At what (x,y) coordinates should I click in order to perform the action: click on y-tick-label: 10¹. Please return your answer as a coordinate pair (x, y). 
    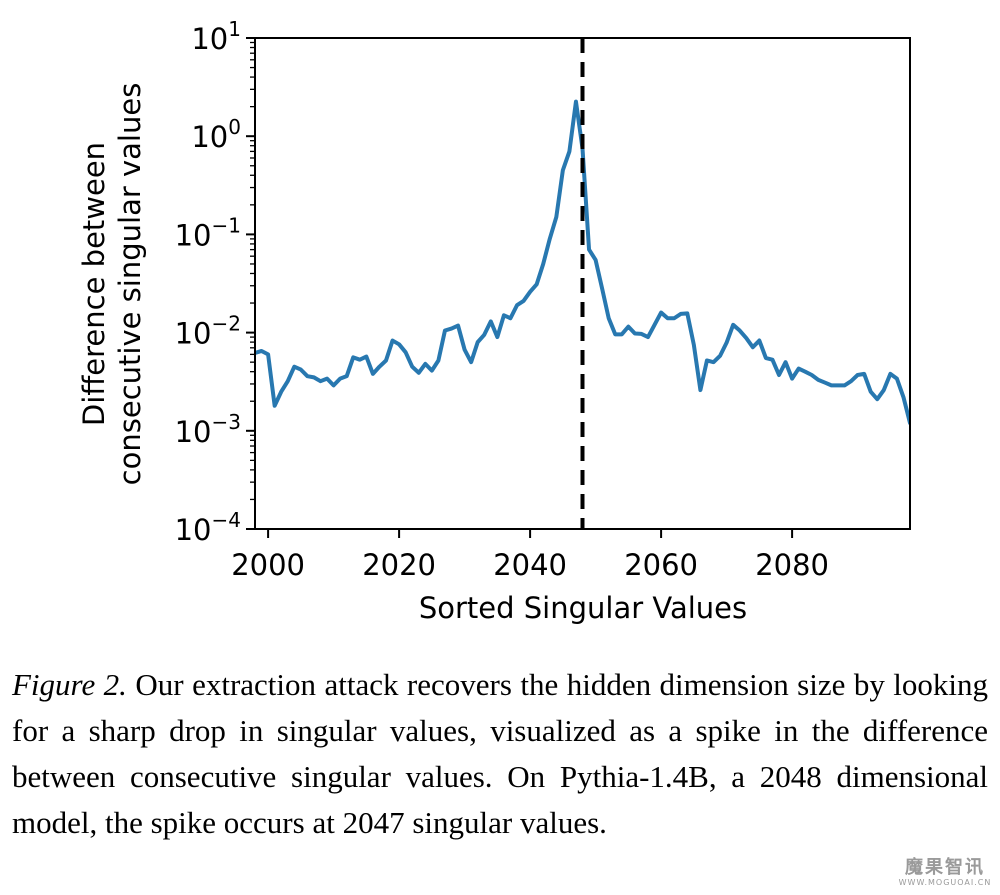
    Looking at the image, I should click on (216, 36).